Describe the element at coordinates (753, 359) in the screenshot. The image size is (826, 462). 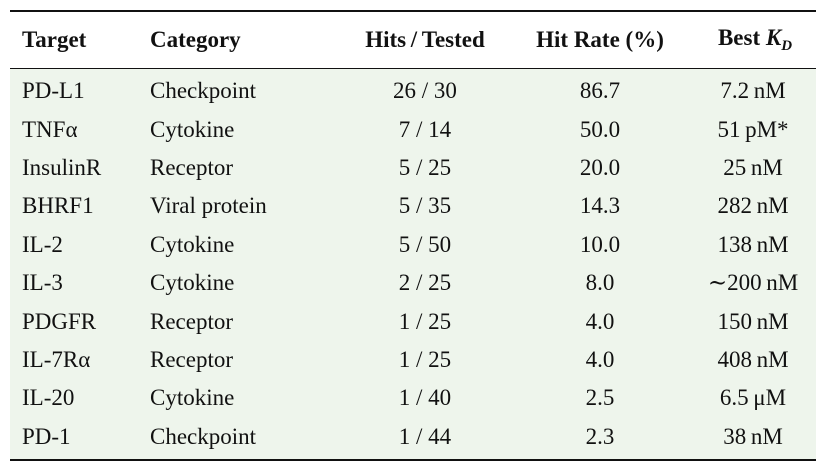
I see `table-cell: 408 nM` at that location.